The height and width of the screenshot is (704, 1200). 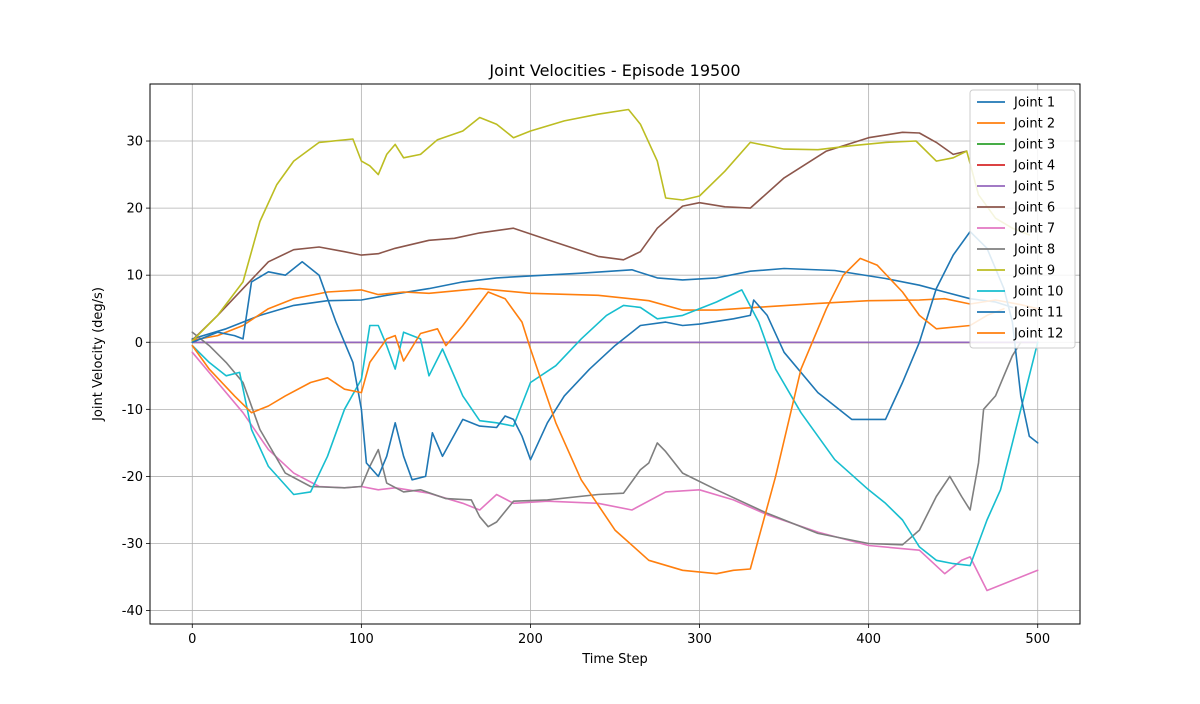 I want to click on legend-label: Joint 11, so click(x=1038, y=313).